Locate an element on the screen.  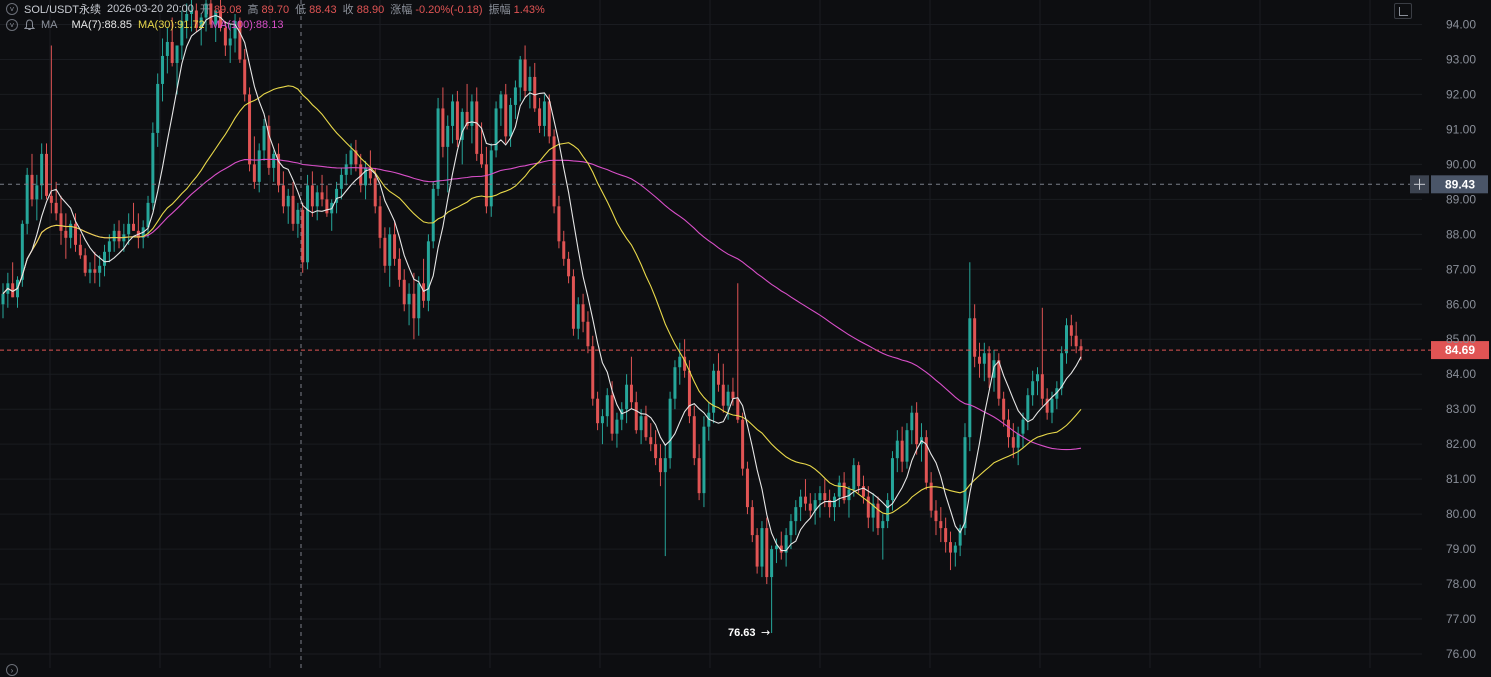
crosshair-price-label: 89.43 is located at coordinates (1460, 184).